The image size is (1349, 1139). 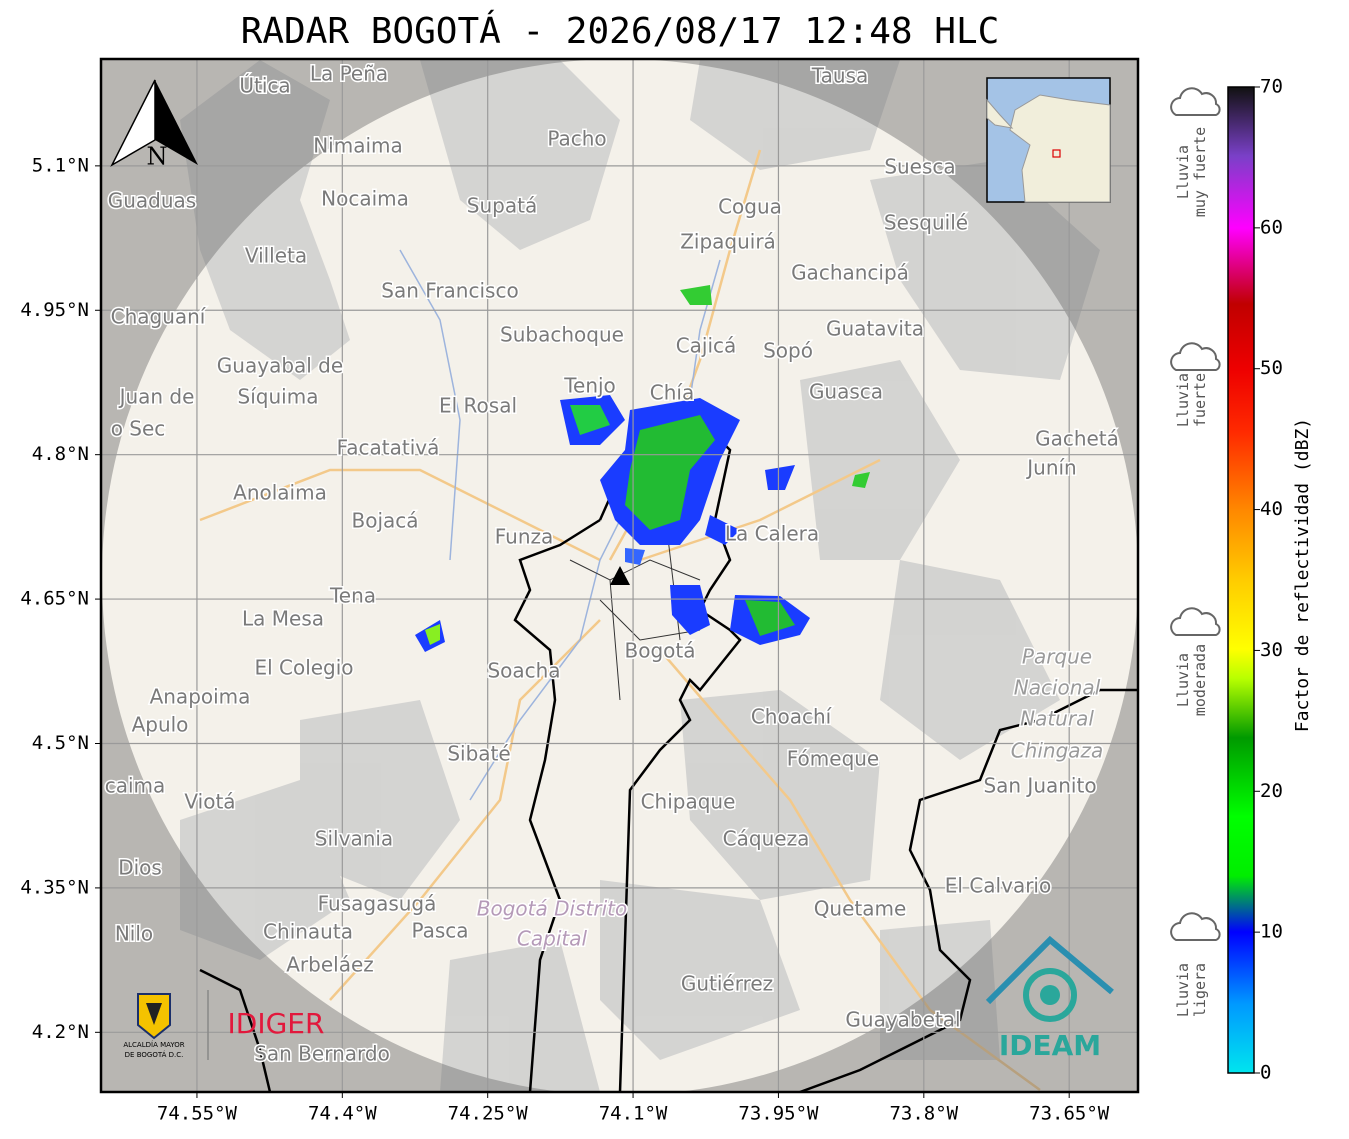 I want to click on place-name: Cajicá, so click(x=706, y=346).